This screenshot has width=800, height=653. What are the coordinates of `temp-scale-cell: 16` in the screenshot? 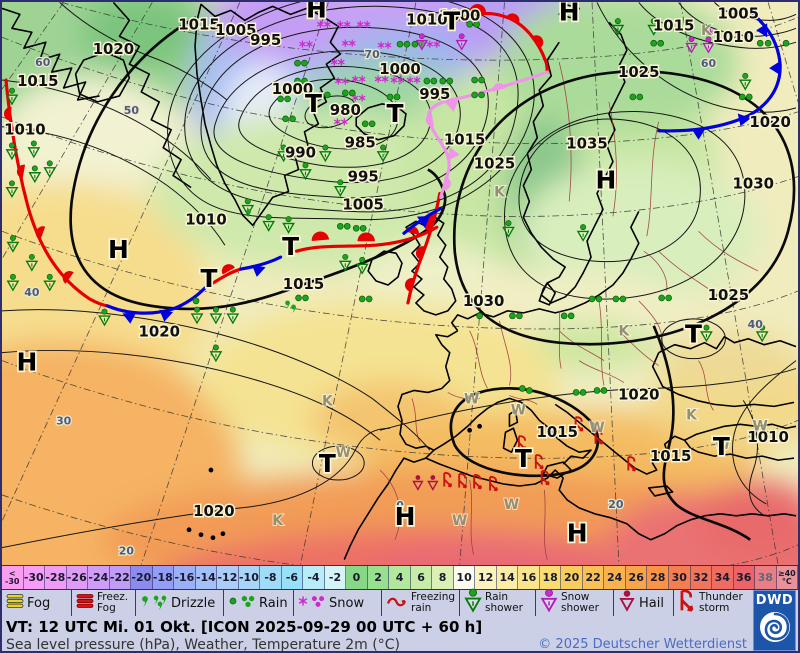 It's located at (529, 577).